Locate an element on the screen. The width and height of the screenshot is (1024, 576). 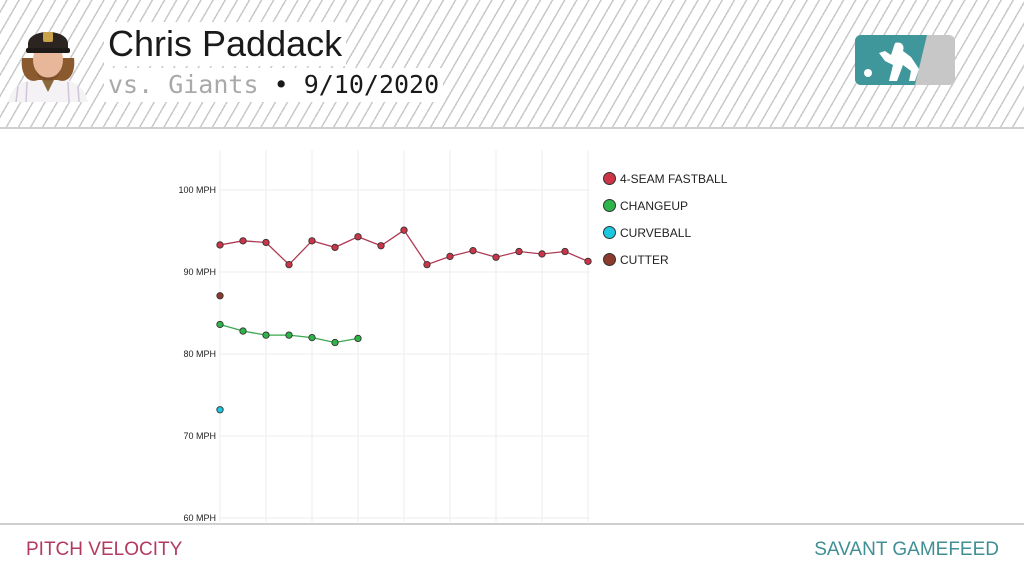
y-tick-label: 100 MPH is located at coordinates (197, 190).